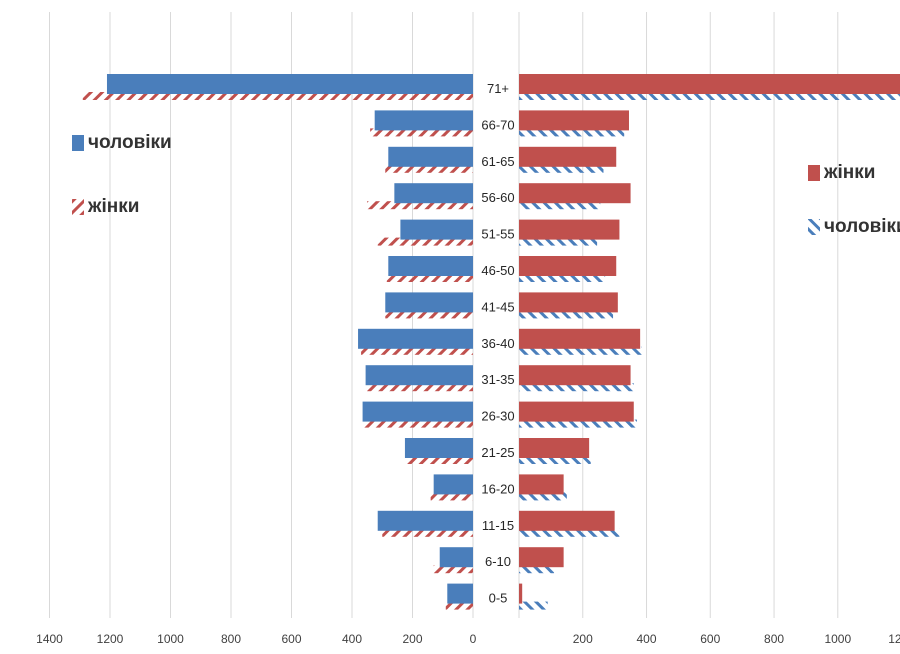  What do you see at coordinates (498, 525) in the screenshot?
I see `category-label: 11-15` at bounding box center [498, 525].